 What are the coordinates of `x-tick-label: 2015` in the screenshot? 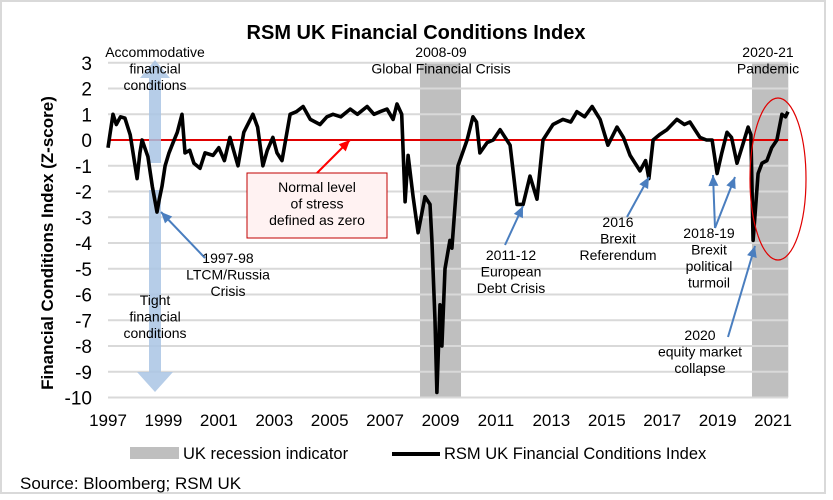 It's located at (607, 420).